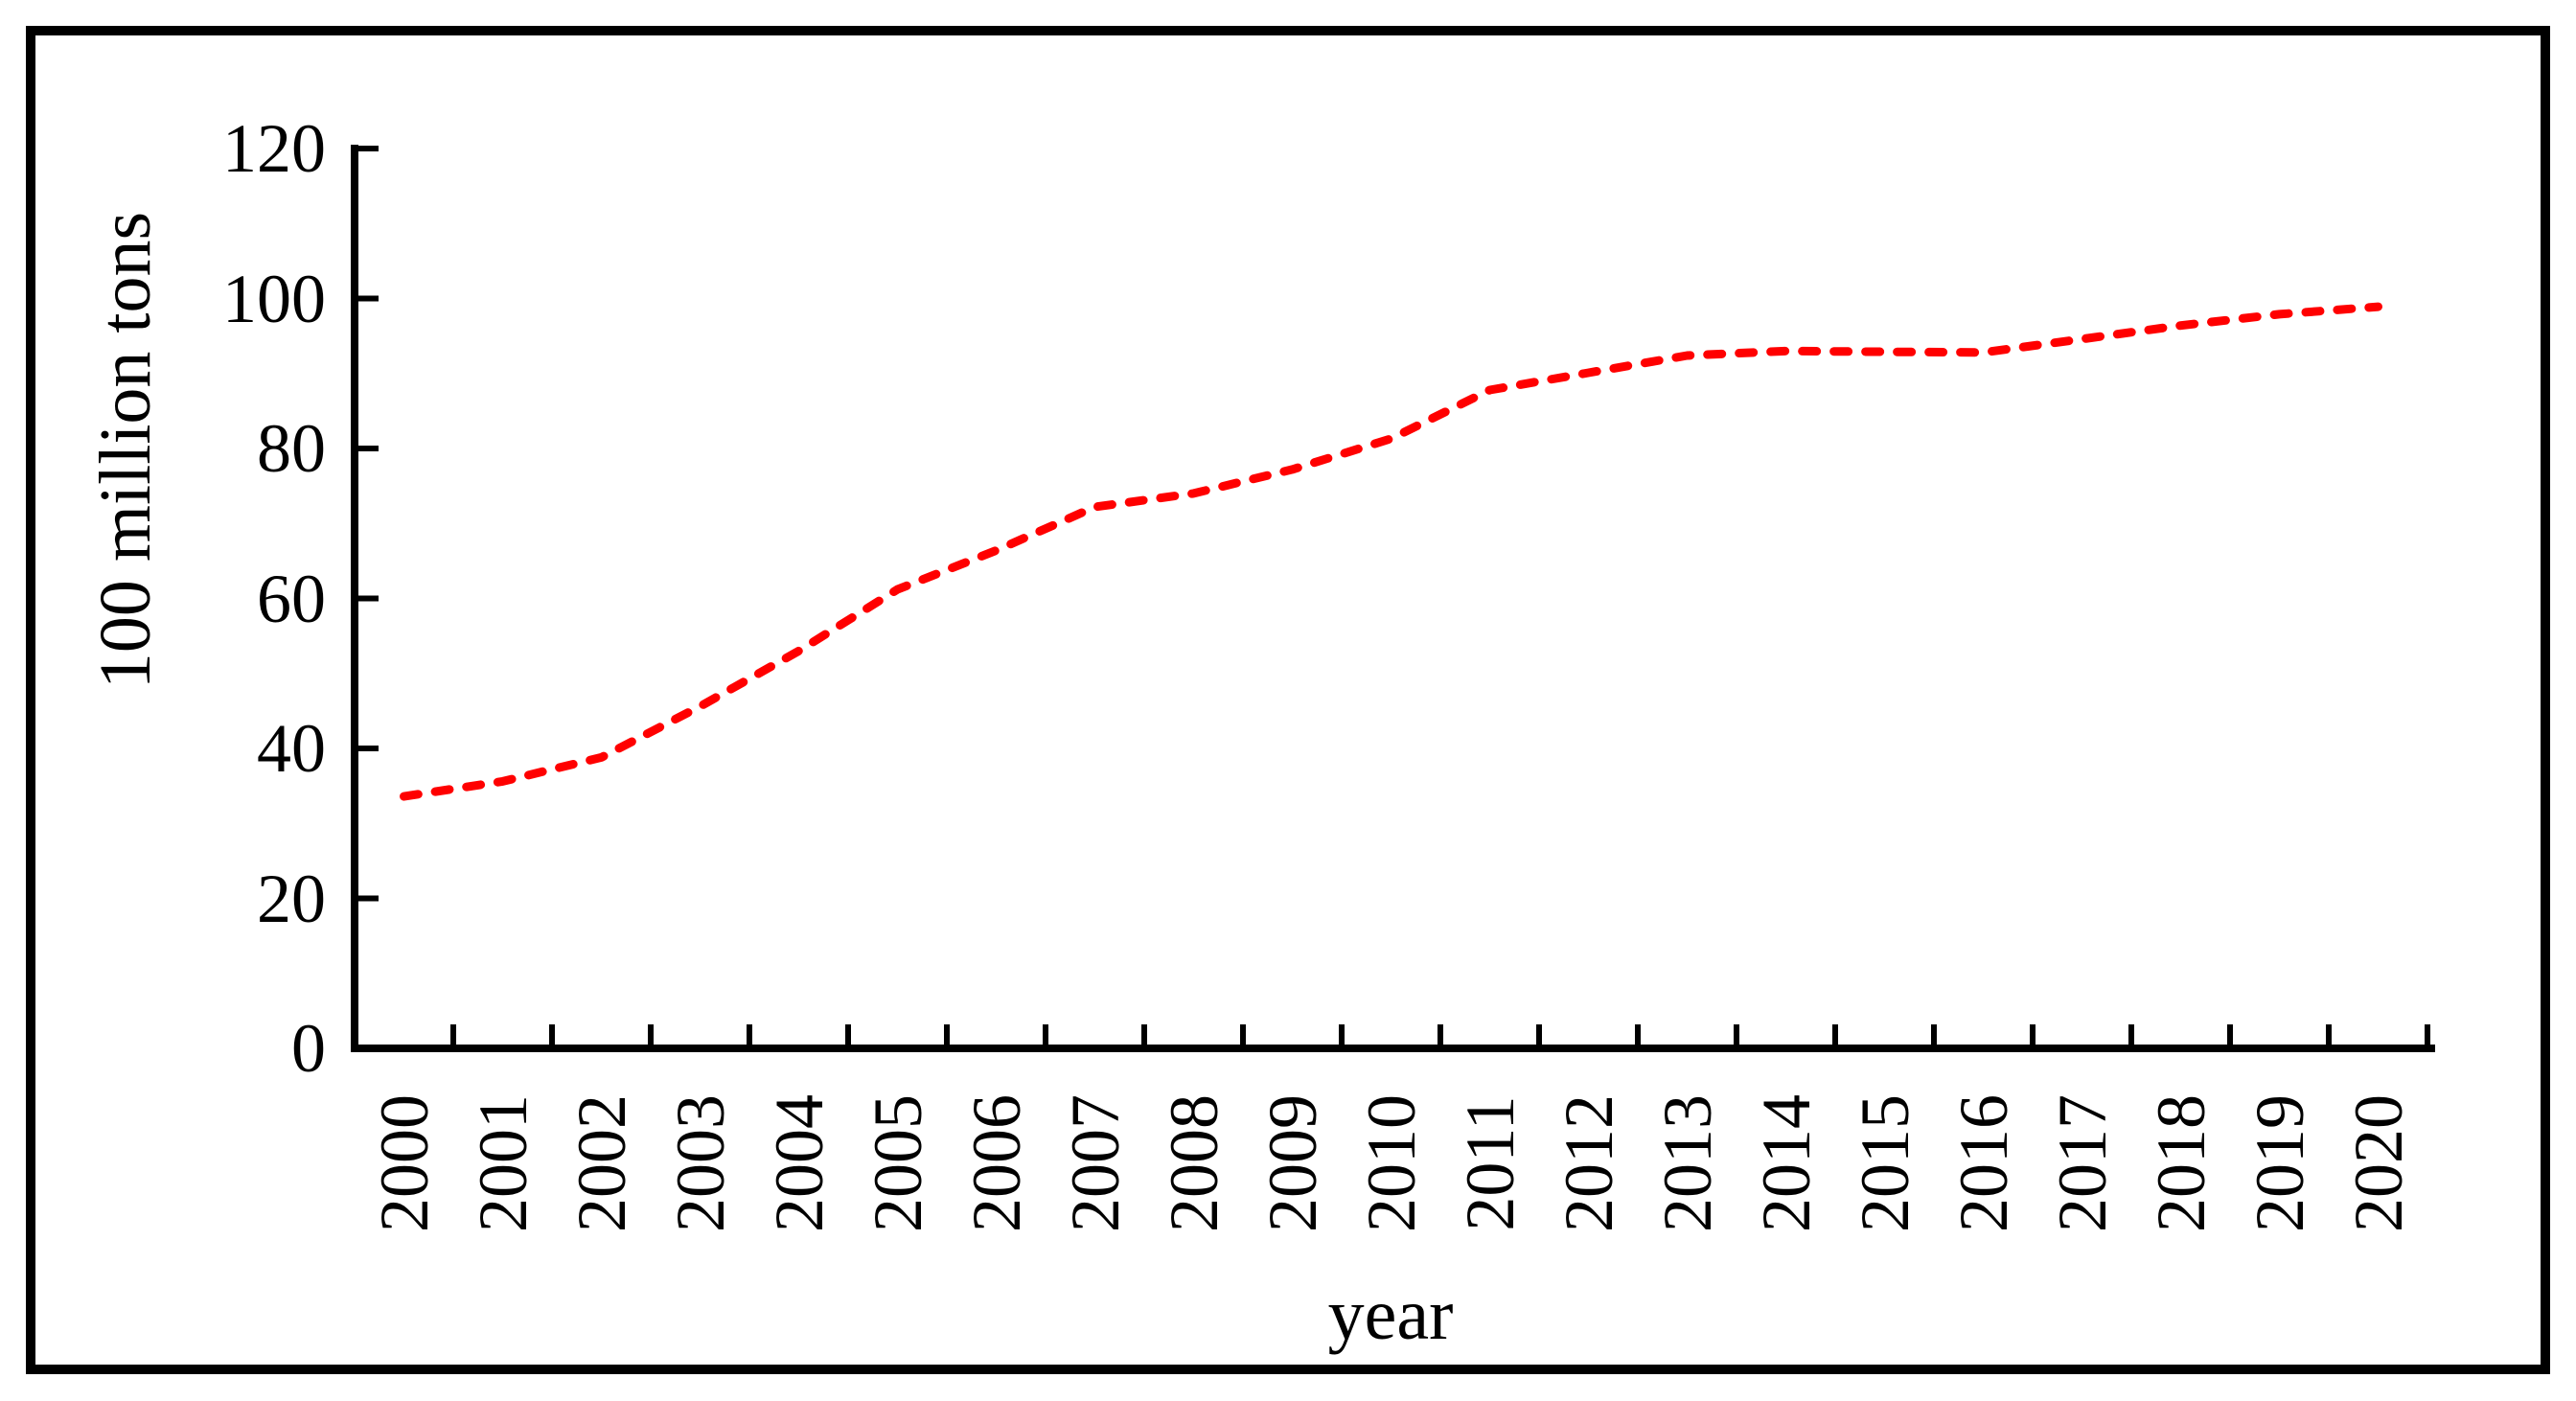 This screenshot has width=2576, height=1401. What do you see at coordinates (502, 1163) in the screenshot?
I see `x-tick-label: 2001` at bounding box center [502, 1163].